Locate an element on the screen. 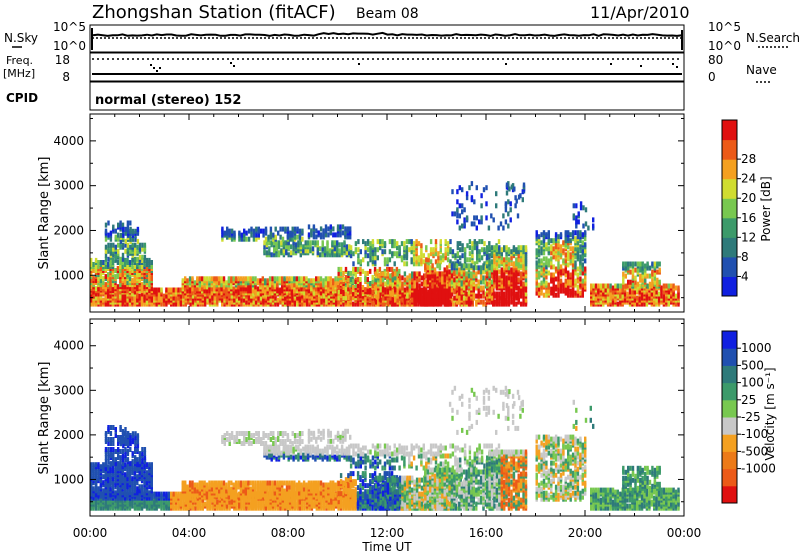 This screenshot has width=800, height=554. nave-label: Nave is located at coordinates (761, 70).